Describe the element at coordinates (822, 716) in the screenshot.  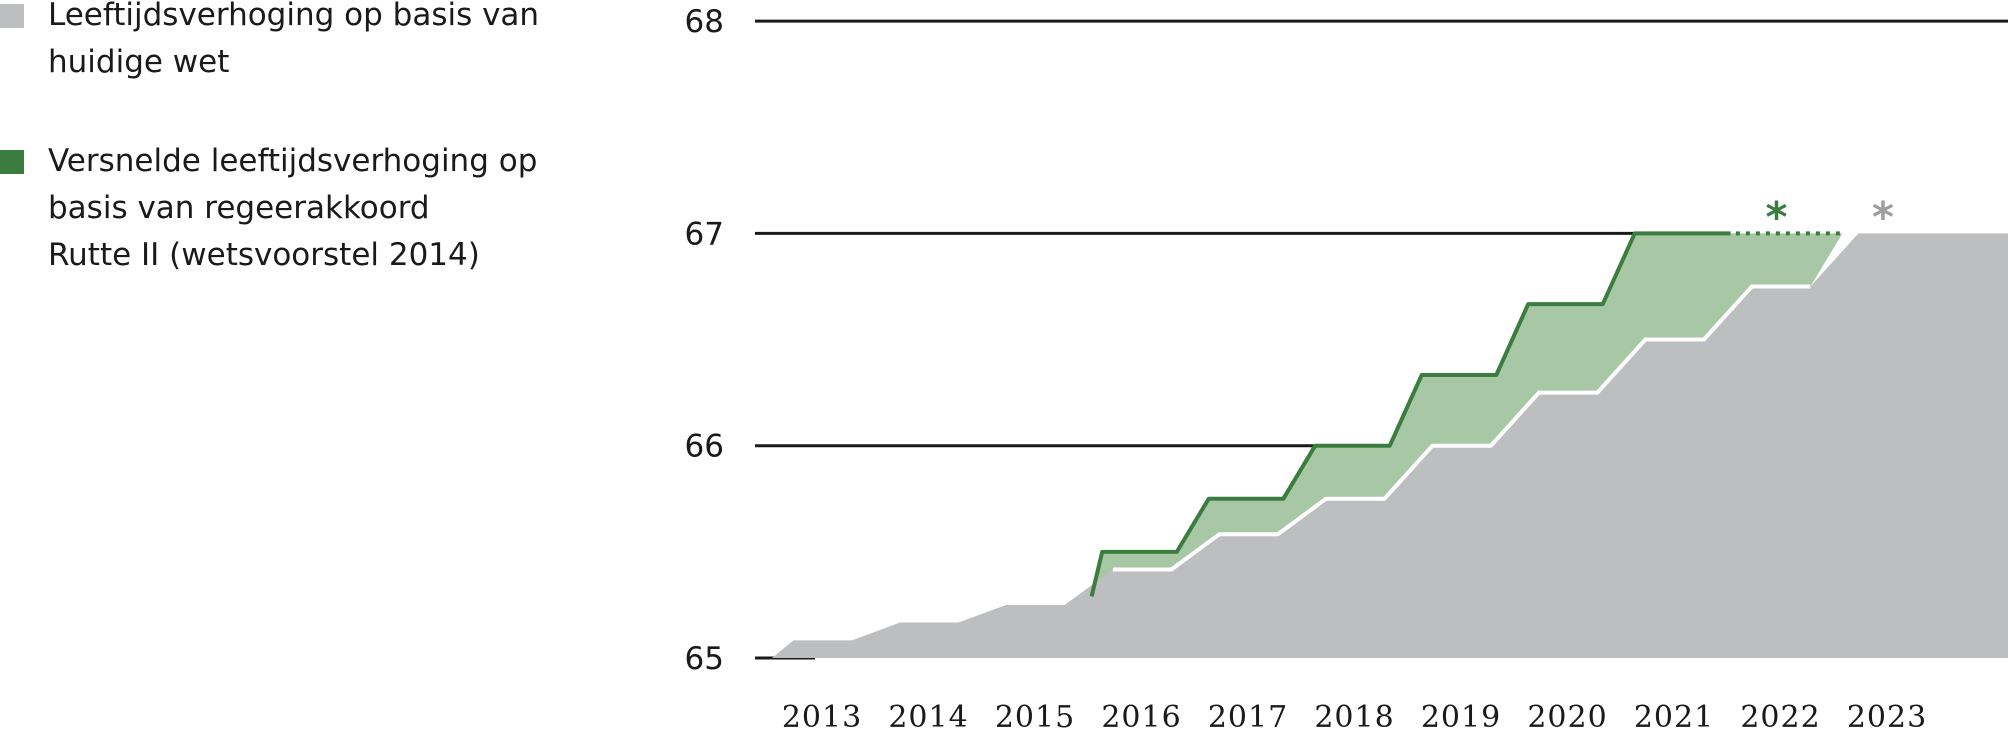
I see `x-tick-label: 2013` at that location.